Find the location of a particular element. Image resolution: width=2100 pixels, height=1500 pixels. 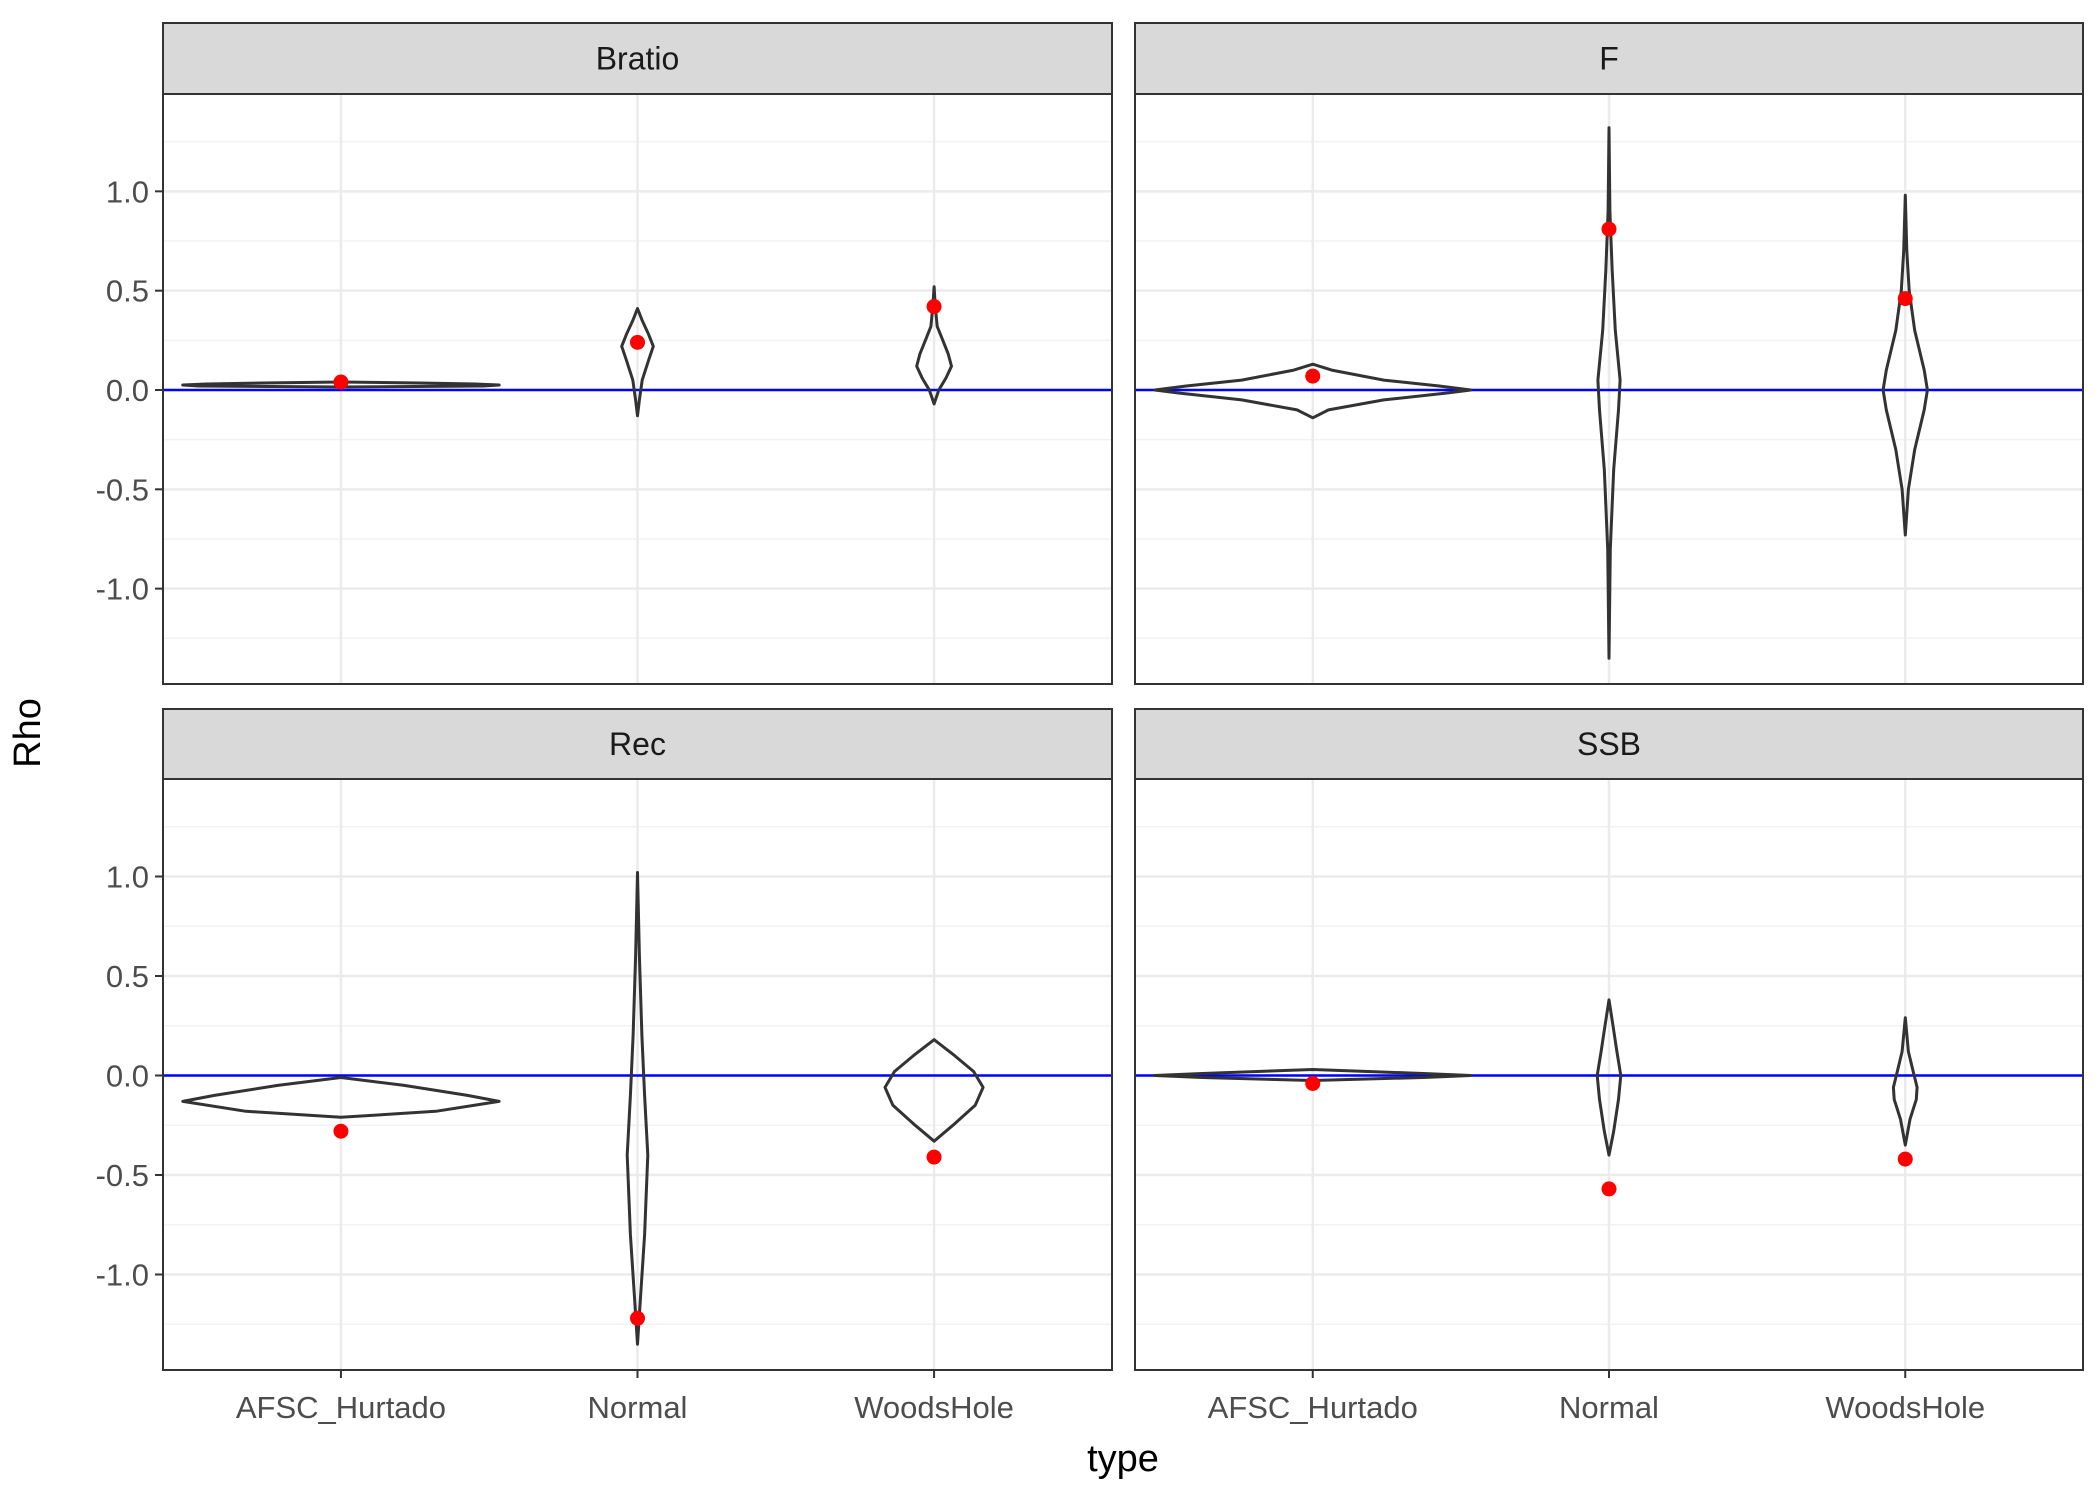

facet-strip-label: Rec is located at coordinates (637, 744).